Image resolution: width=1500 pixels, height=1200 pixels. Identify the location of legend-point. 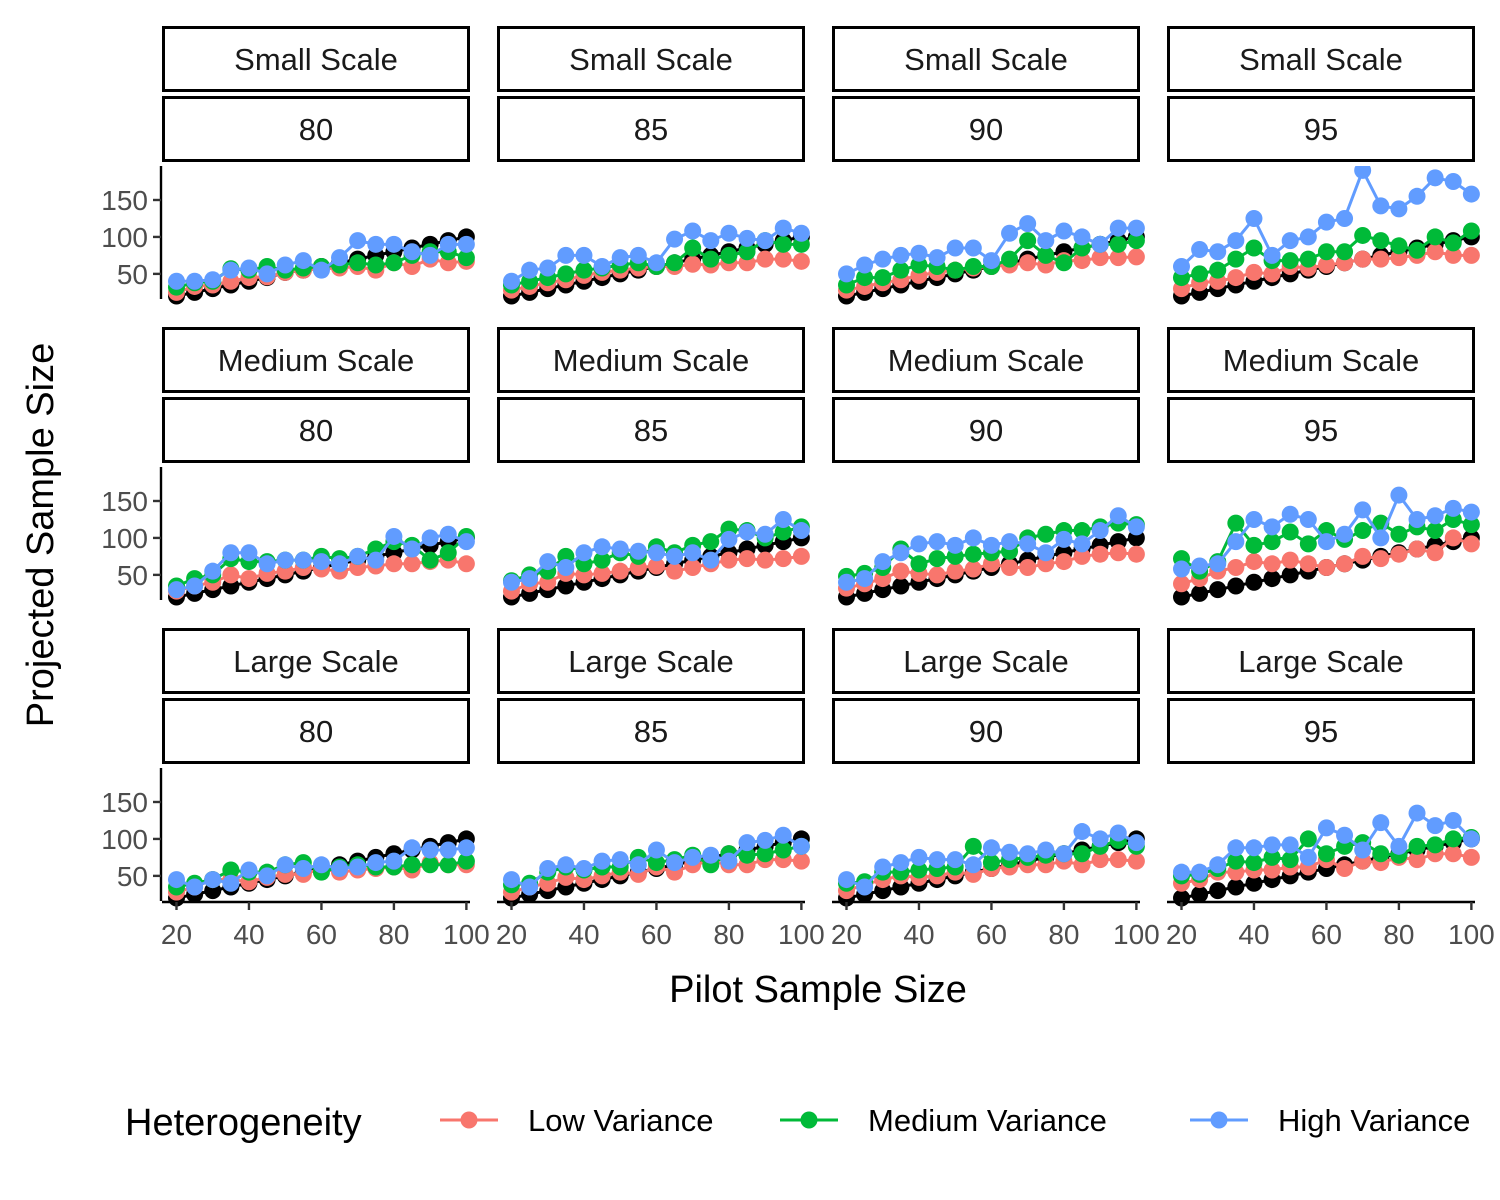
(1219, 1120).